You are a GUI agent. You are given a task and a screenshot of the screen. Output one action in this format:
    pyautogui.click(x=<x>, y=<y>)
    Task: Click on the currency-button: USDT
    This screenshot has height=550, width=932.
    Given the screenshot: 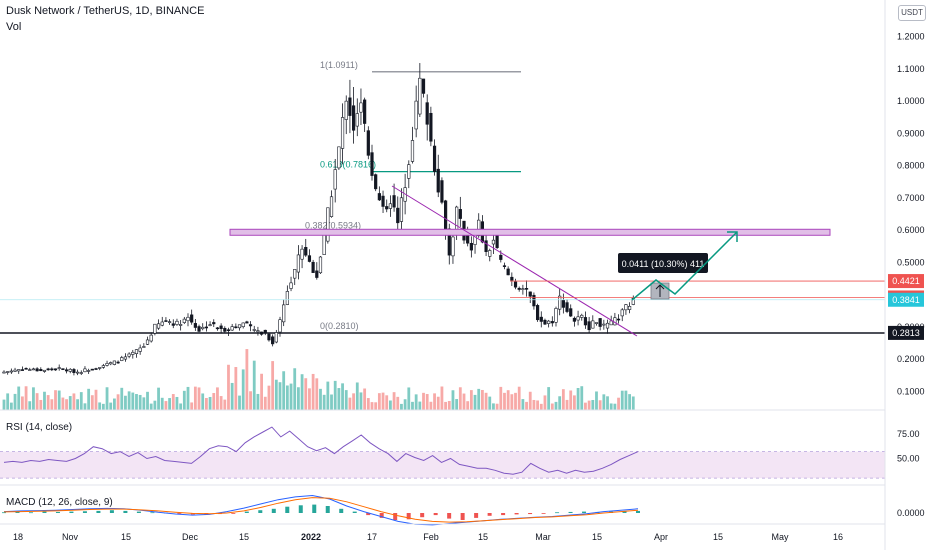 What is the action you would take?
    pyautogui.click(x=912, y=13)
    